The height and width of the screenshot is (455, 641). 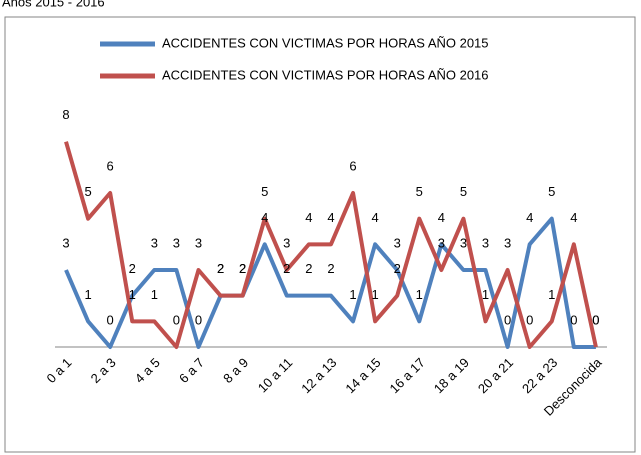 I want to click on data-label: 8, so click(x=65, y=114).